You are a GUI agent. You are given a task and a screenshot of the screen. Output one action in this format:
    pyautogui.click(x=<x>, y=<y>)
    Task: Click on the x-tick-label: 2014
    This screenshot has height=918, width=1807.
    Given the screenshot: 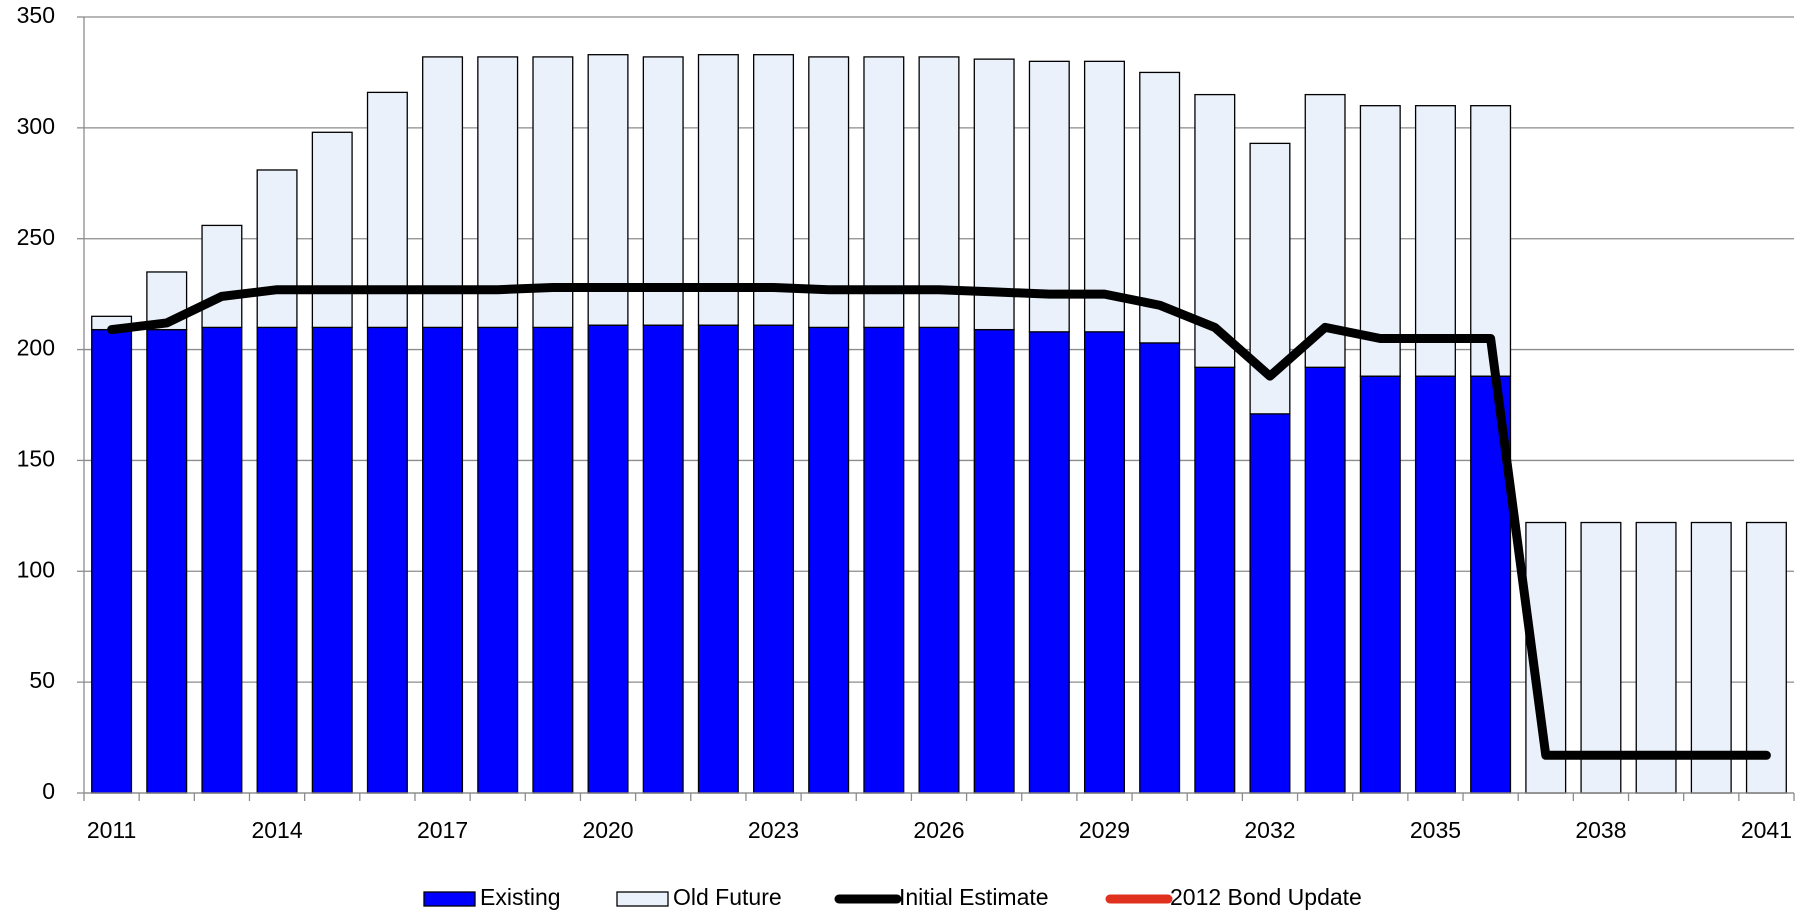 What is the action you would take?
    pyautogui.click(x=276, y=830)
    